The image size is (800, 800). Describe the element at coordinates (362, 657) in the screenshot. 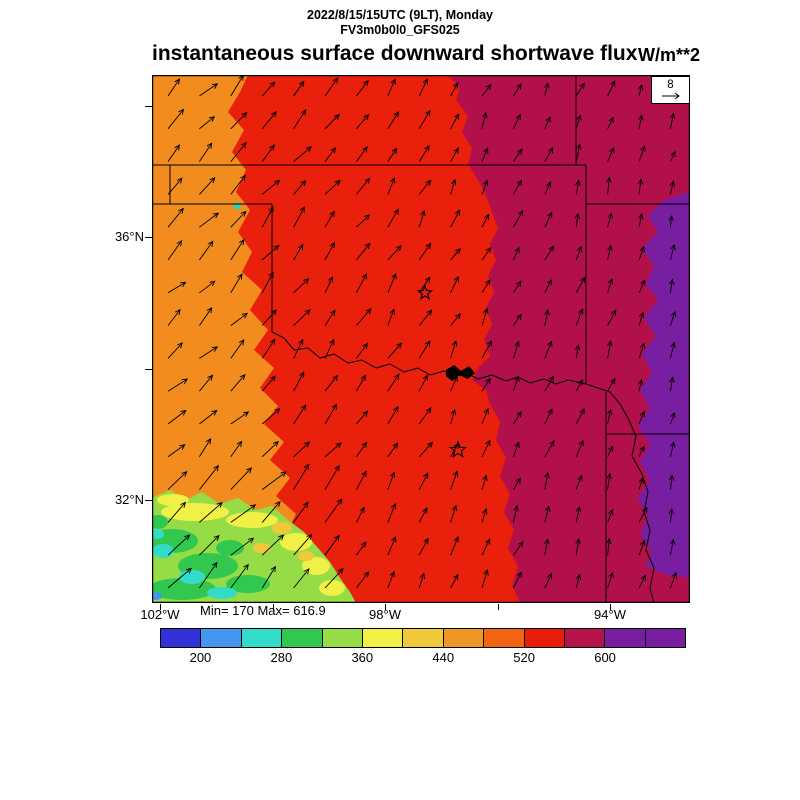

I see `colorbar-tick-label: 360` at that location.